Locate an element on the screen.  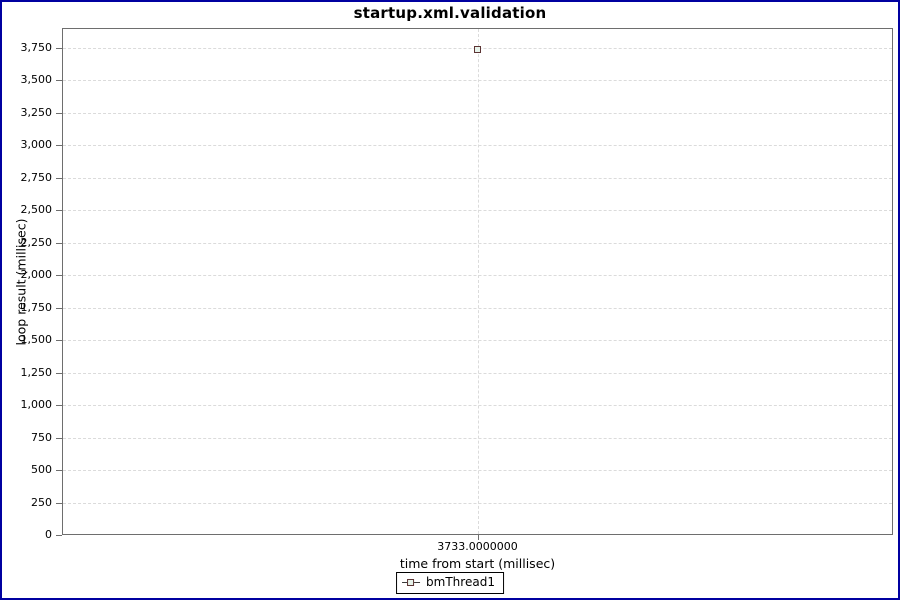
y-tick-label: 2,250 is located at coordinates (36, 242).